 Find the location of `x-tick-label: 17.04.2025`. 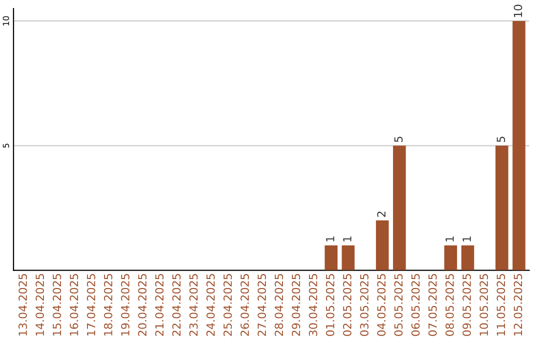

x-tick-label: 17.04.2025 is located at coordinates (91, 305).